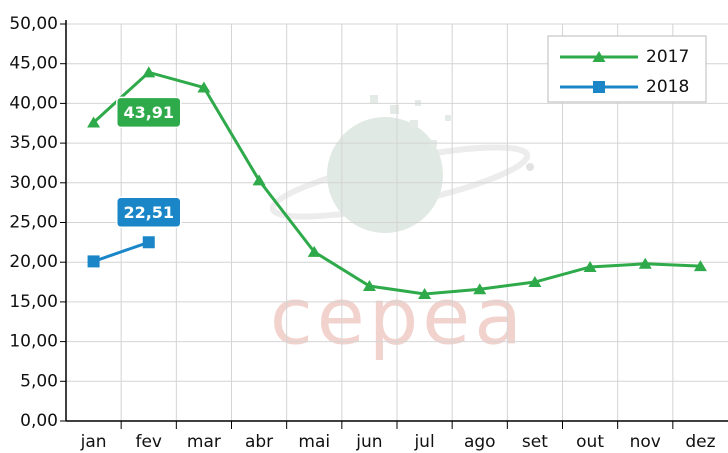 Image resolution: width=728 pixels, height=453 pixels. Describe the element at coordinates (33, 143) in the screenshot. I see `y-tick-label: 35,00` at that location.